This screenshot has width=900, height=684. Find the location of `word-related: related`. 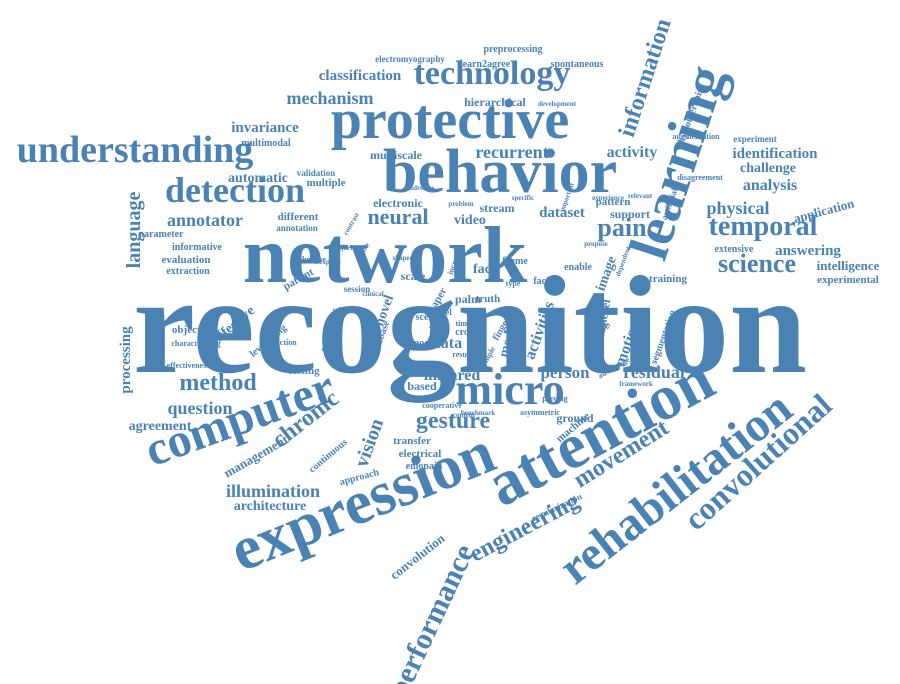

word-related: related is located at coordinates (343, 310).